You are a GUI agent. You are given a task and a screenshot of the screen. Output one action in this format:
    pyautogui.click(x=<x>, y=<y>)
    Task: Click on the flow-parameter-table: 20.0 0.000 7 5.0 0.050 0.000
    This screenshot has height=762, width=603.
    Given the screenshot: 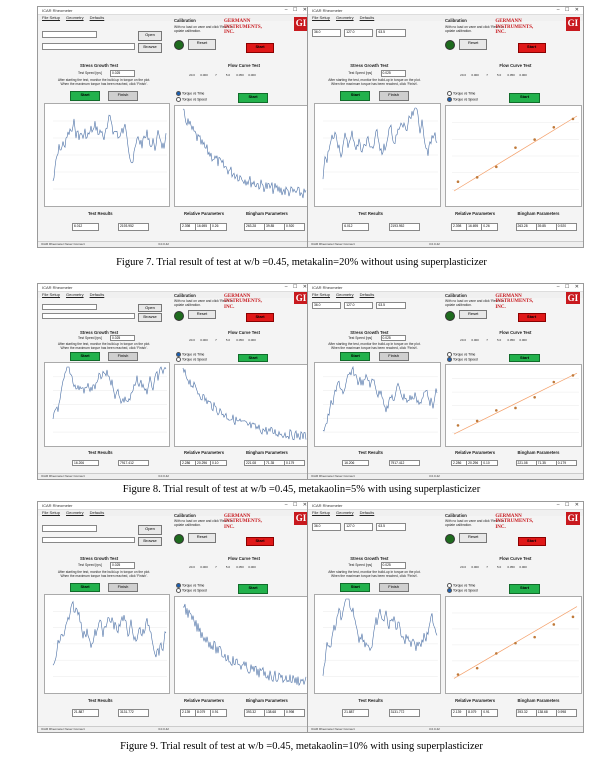 What is the action you would take?
    pyautogui.click(x=493, y=75)
    